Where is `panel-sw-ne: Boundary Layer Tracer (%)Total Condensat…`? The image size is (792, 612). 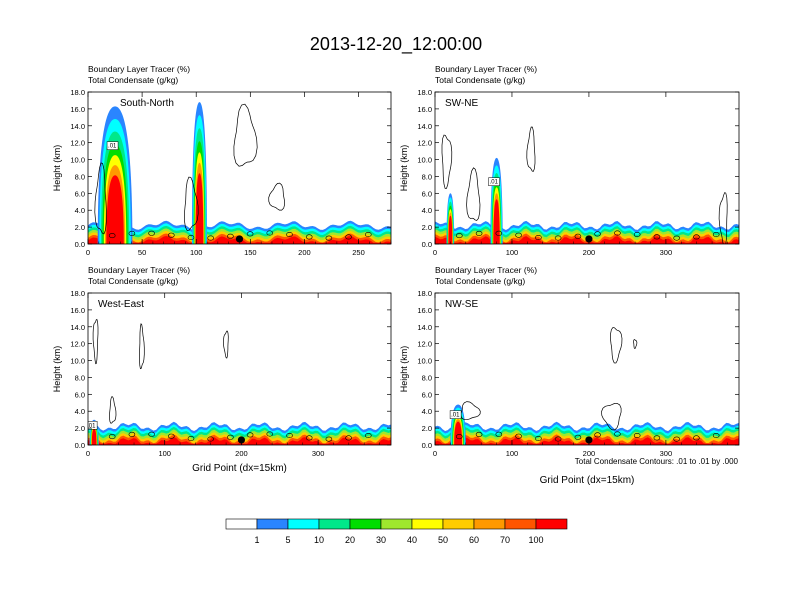 panel-sw-ne: Boundary Layer Tracer (%)Total Condensat… is located at coordinates (569, 160).